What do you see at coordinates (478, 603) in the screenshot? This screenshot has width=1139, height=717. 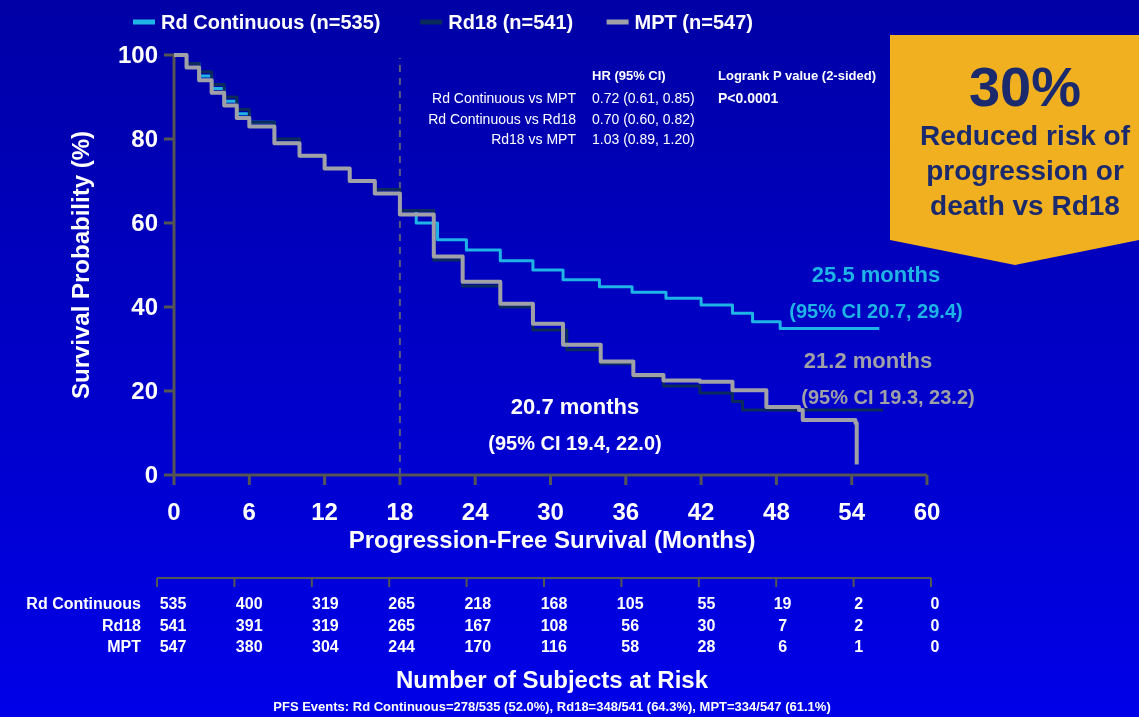 I see `text: 218` at bounding box center [478, 603].